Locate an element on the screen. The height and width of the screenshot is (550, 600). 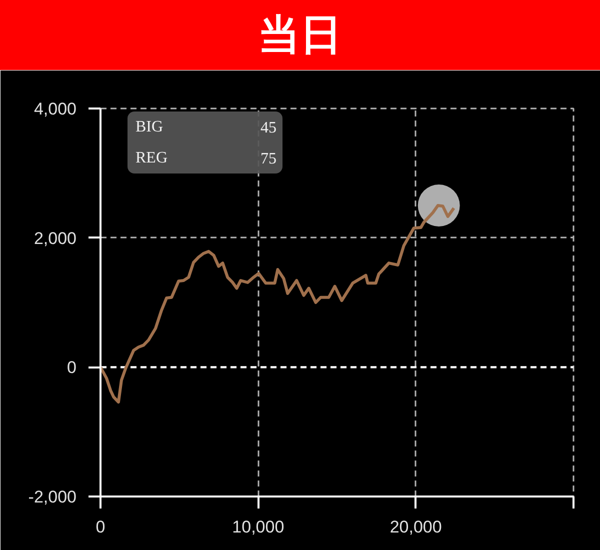
chart-title: 当日 is located at coordinates (300, 35).